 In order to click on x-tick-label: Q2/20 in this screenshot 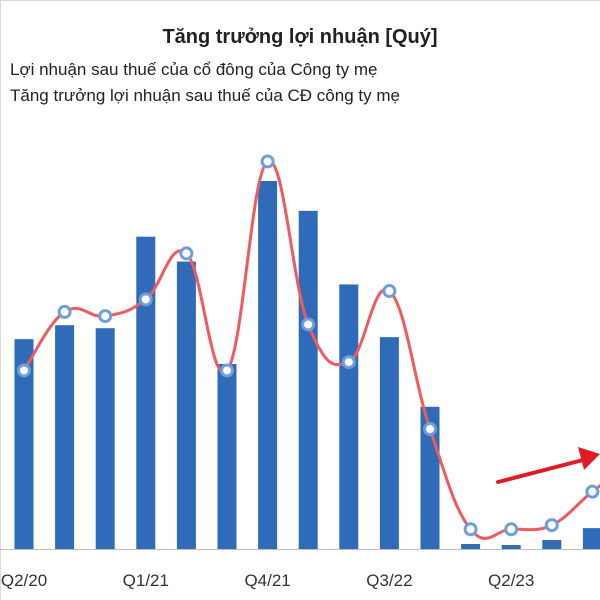, I will do `click(24, 580)`.